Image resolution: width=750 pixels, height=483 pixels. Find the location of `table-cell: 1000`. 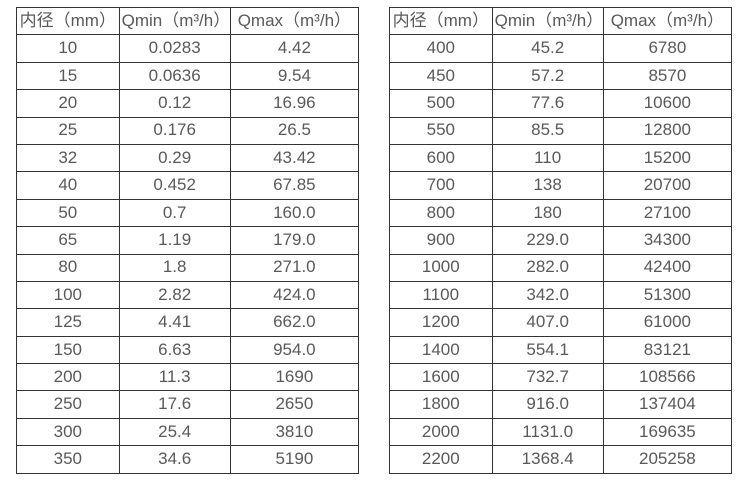

table-cell: 1000 is located at coordinates (441, 267).